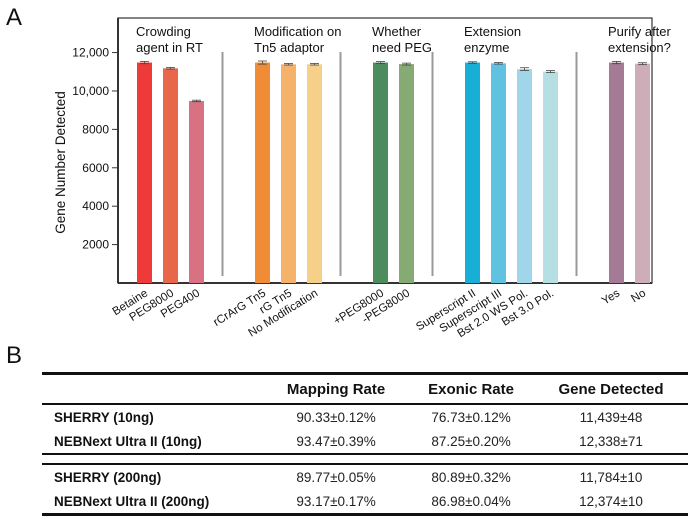 This screenshot has width=696, height=529. What do you see at coordinates (472, 173) in the screenshot?
I see `bar-superscript-ii` at bounding box center [472, 173].